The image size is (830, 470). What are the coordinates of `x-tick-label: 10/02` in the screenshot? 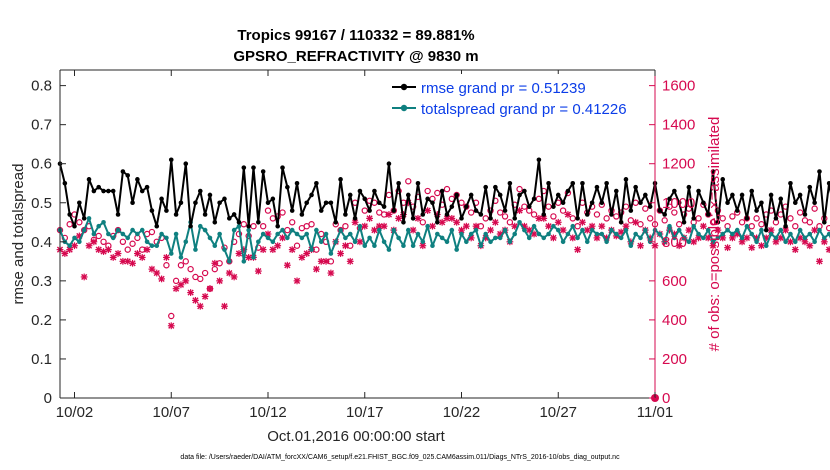 It's located at (75, 412).